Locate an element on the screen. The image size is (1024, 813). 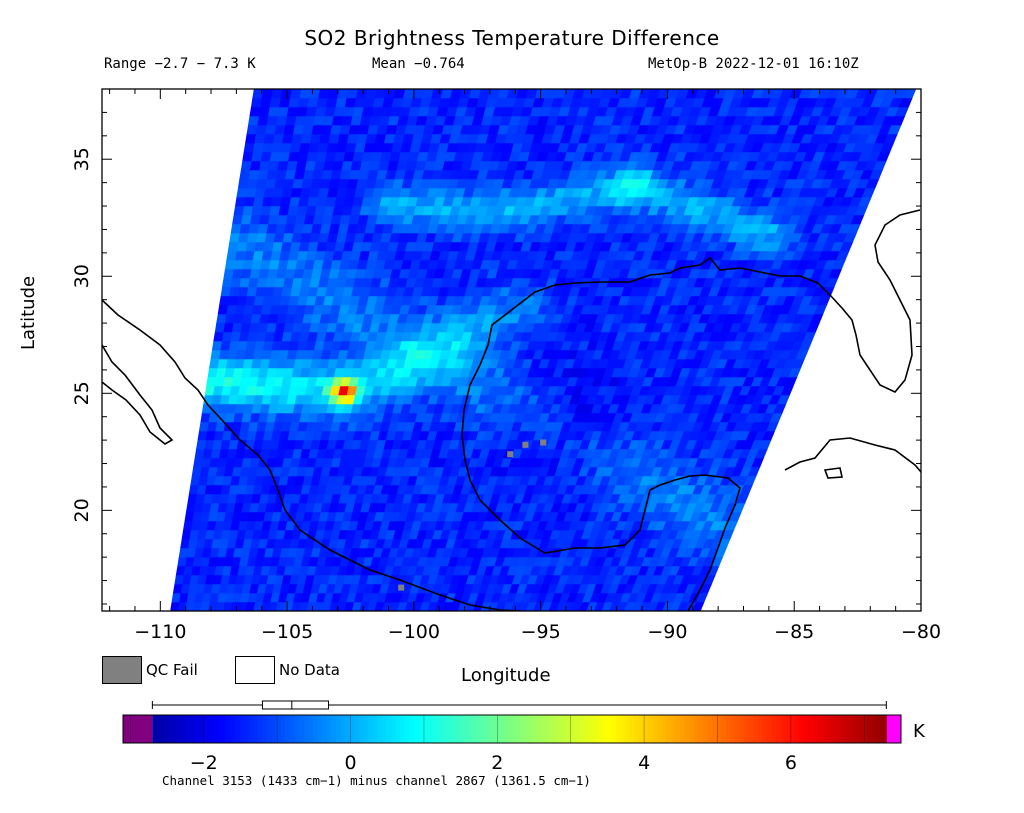
x-tick-label: −105 is located at coordinates (287, 632).